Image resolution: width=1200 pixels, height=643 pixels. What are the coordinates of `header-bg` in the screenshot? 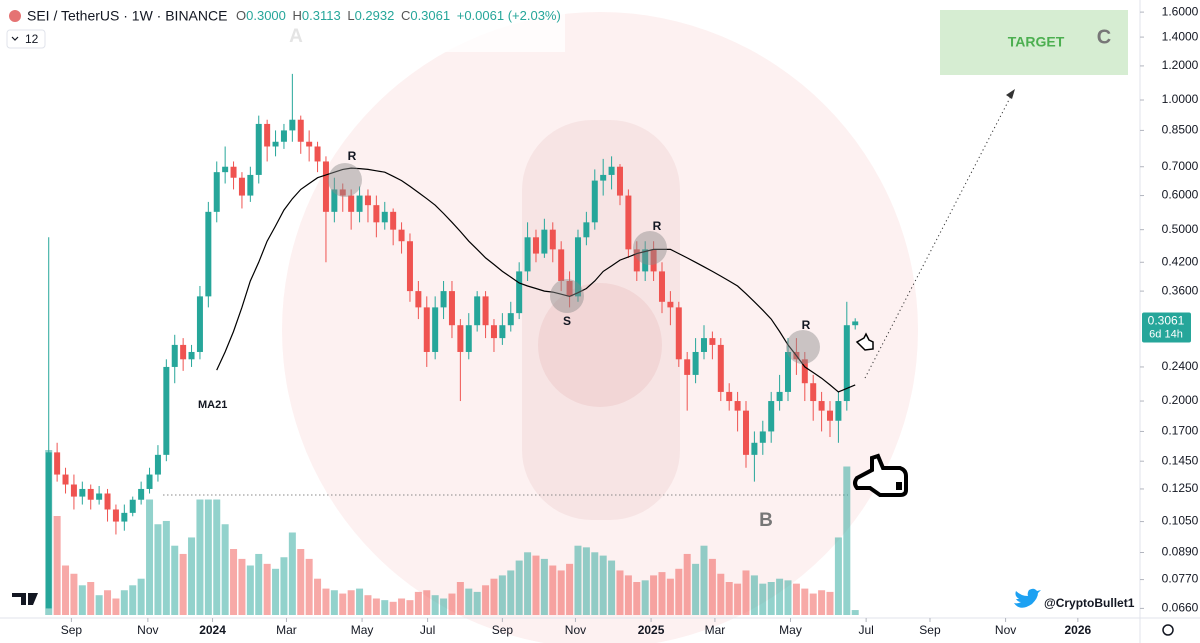 It's located at (282, 26).